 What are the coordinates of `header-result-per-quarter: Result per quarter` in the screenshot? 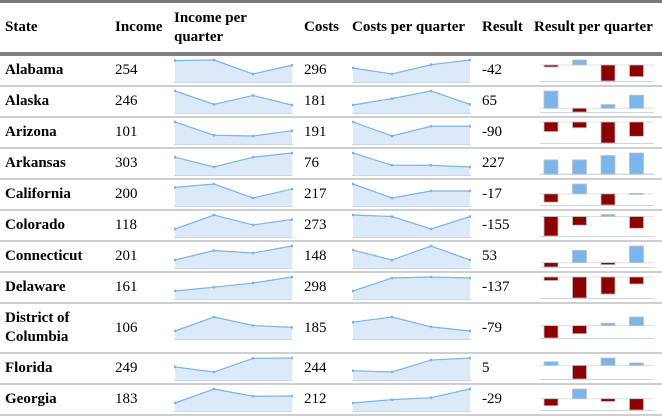 It's located at (595, 28).